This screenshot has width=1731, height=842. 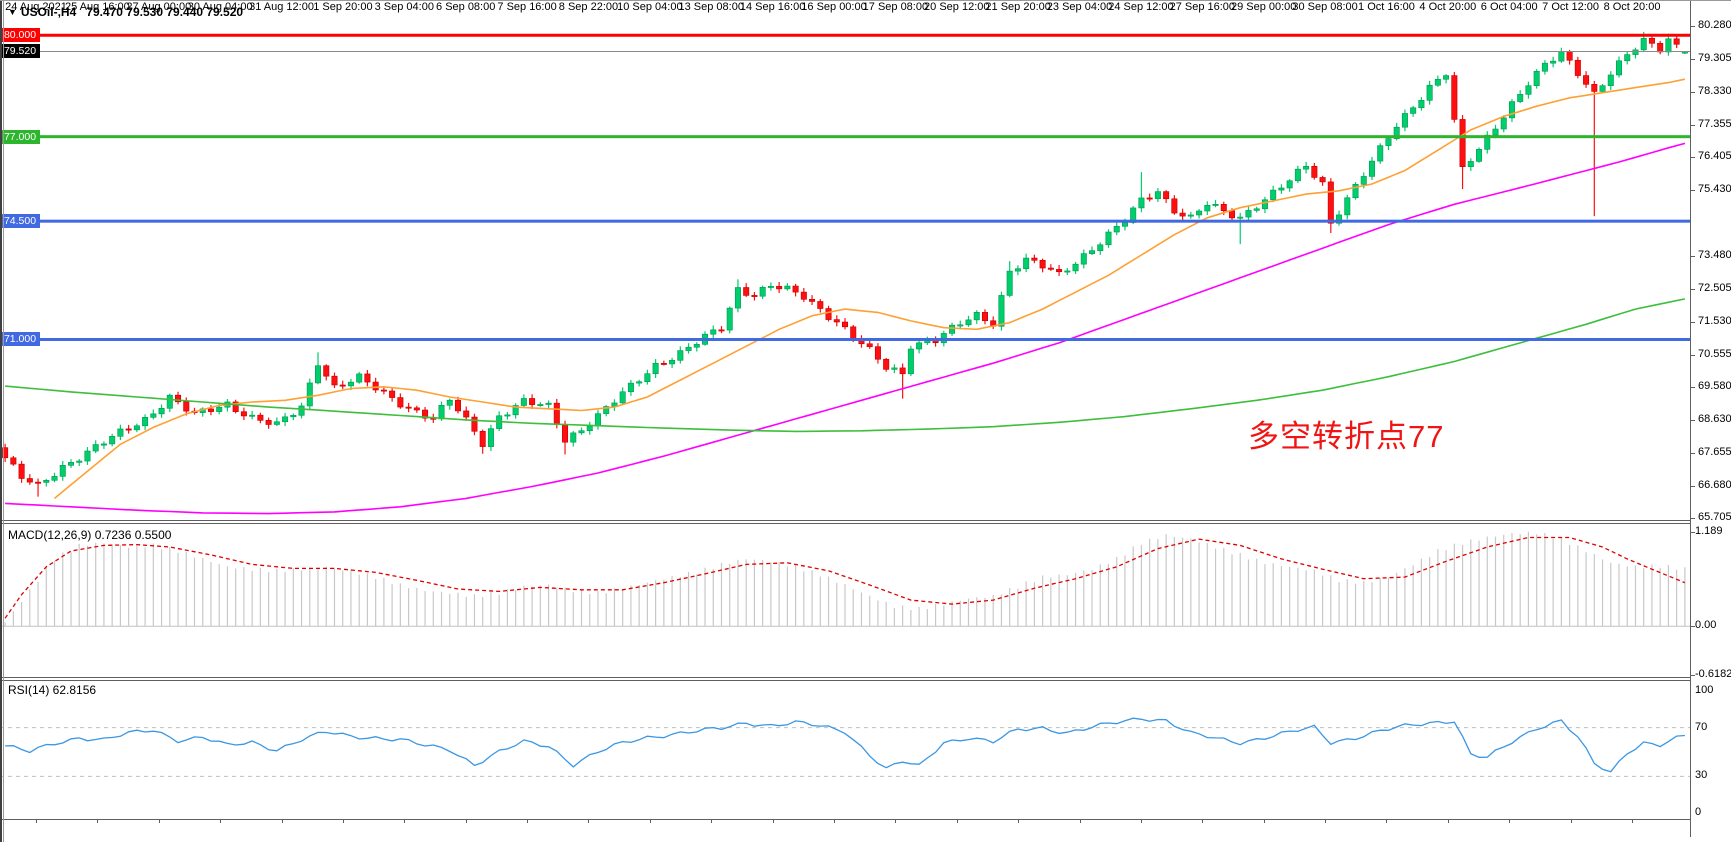 What do you see at coordinates (90, 535) in the screenshot?
I see `macd-indicator-label: MACD(12,26,9) 0.7236 0.5500` at bounding box center [90, 535].